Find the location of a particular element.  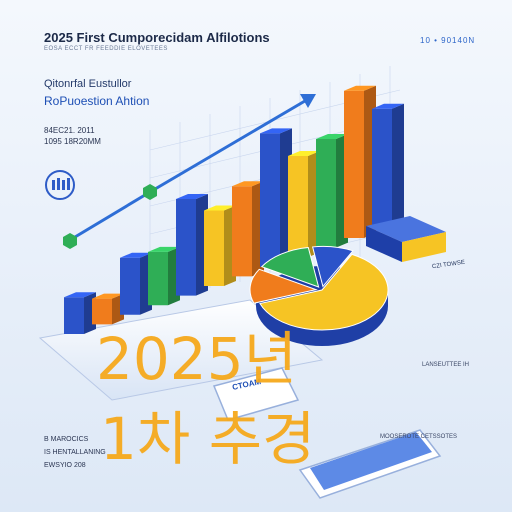

footer-right: MOOSEROTE CETSSOTES is located at coordinates (419, 437).